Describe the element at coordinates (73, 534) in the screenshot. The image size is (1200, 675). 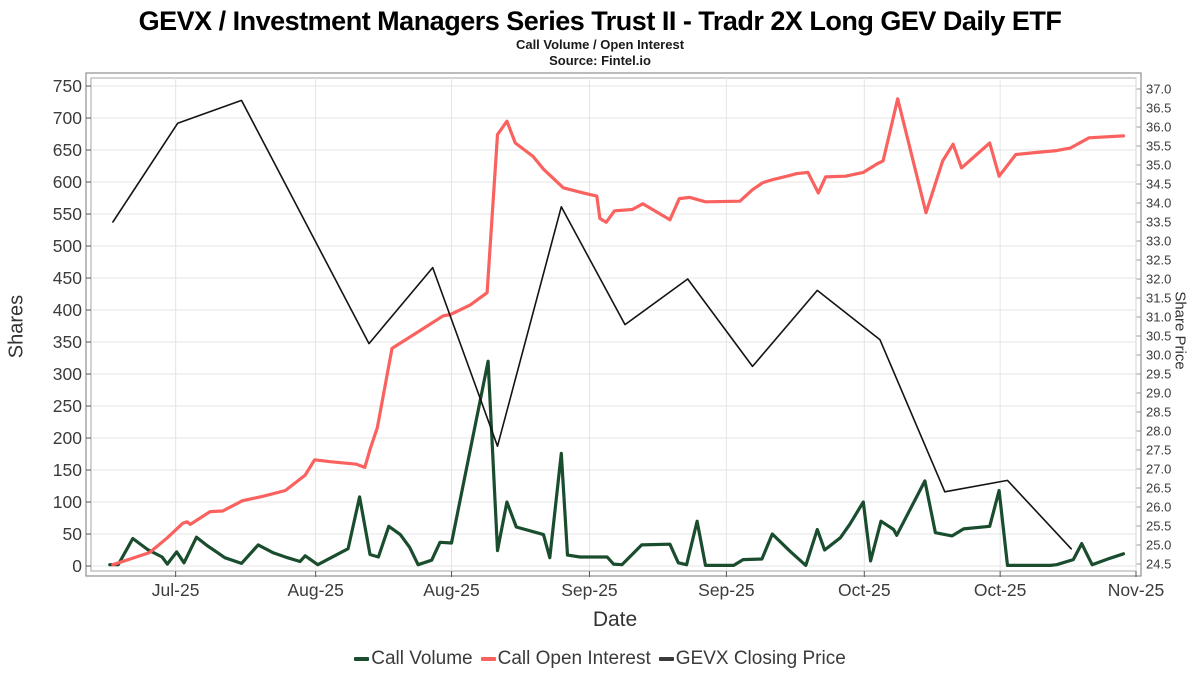
I see `left-tick-label: 50` at that location.